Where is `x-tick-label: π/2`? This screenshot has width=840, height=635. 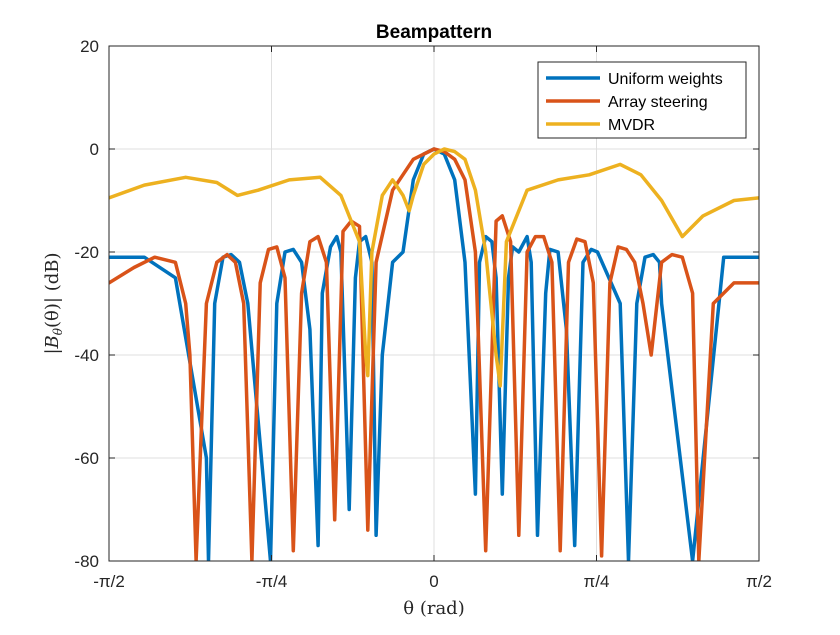
x-tick-label: π/2 is located at coordinates (759, 581).